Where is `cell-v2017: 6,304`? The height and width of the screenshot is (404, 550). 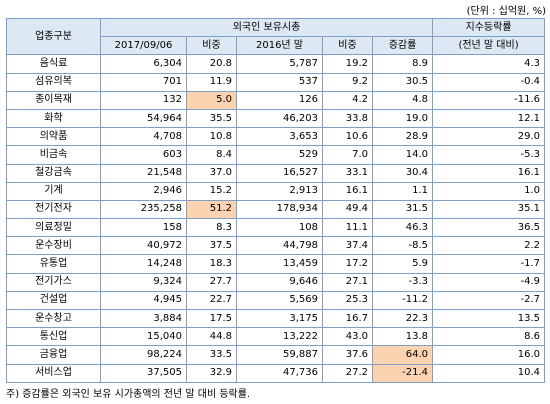 cell-v2017: 6,304 is located at coordinates (143, 64).